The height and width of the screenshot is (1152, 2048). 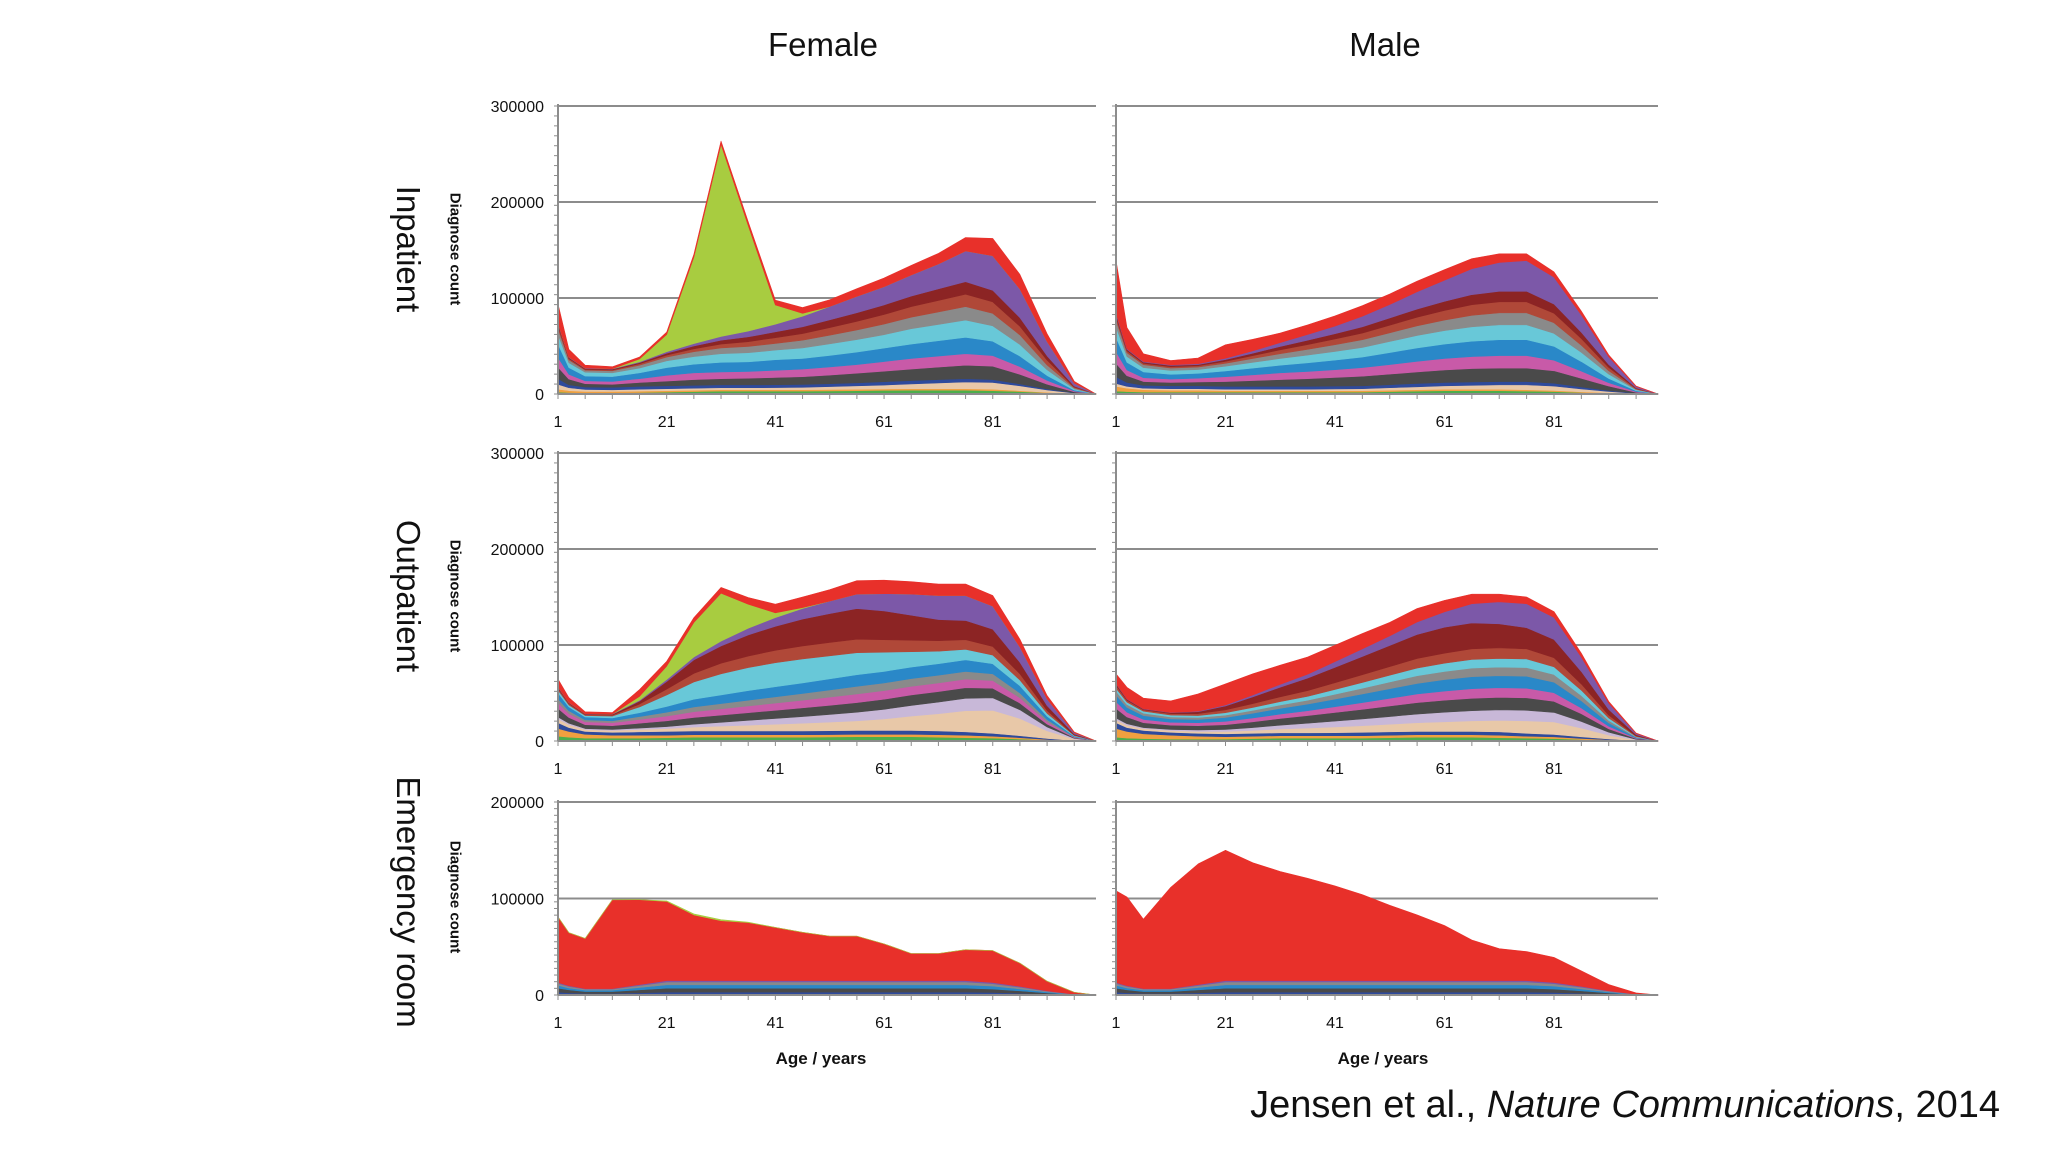 I want to click on inpatient-female-y-tick-label-3: 300000, so click(x=517, y=107).